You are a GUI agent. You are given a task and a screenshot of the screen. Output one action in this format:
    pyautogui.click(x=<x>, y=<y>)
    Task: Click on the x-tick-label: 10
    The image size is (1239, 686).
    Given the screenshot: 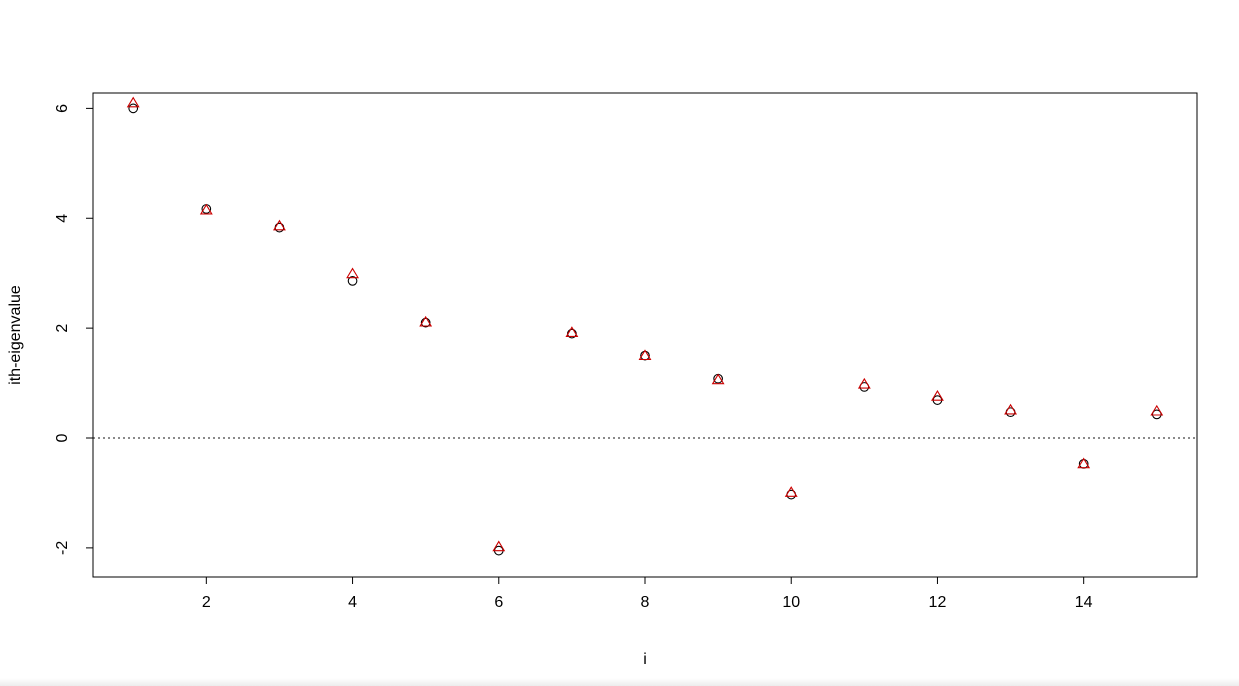 What is the action you would take?
    pyautogui.click(x=791, y=602)
    